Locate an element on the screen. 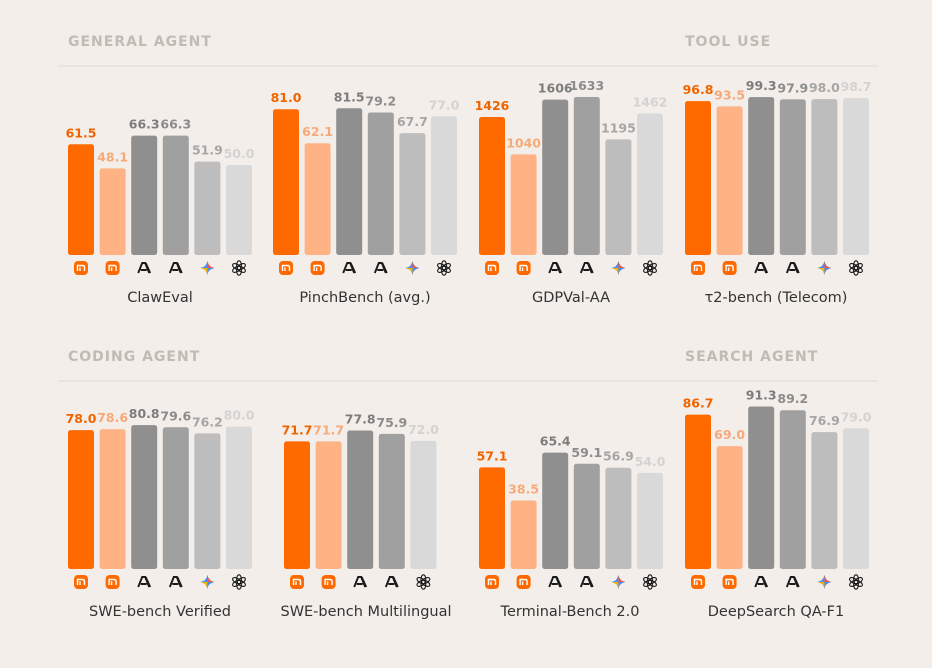 The width and height of the screenshot is (932, 668). benchmark-label-2-bench-telecom: τ2-bench (Telecom) is located at coordinates (776, 298).